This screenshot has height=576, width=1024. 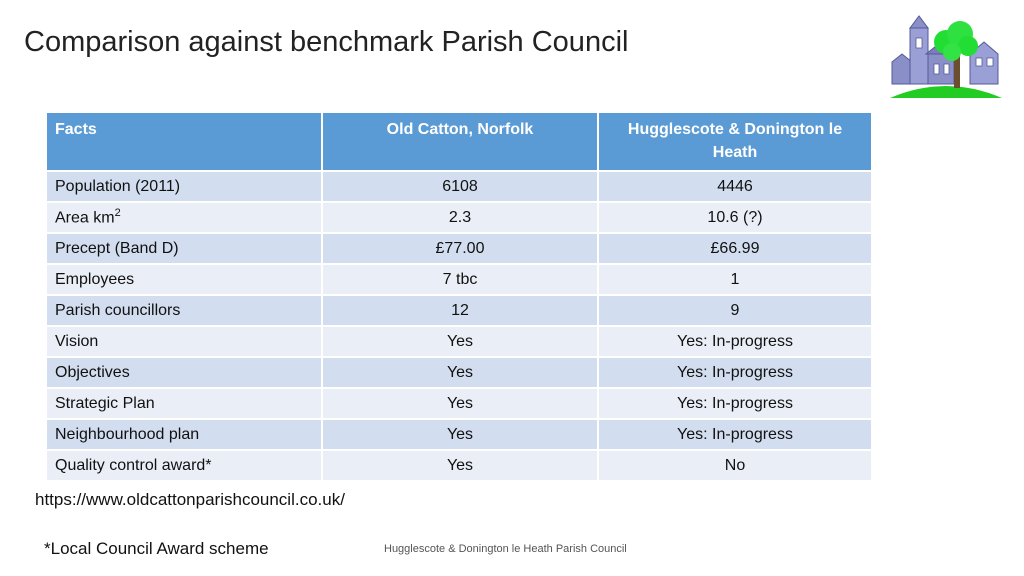 What do you see at coordinates (735, 310) in the screenshot?
I see `hugglescote-cell: 9` at bounding box center [735, 310].